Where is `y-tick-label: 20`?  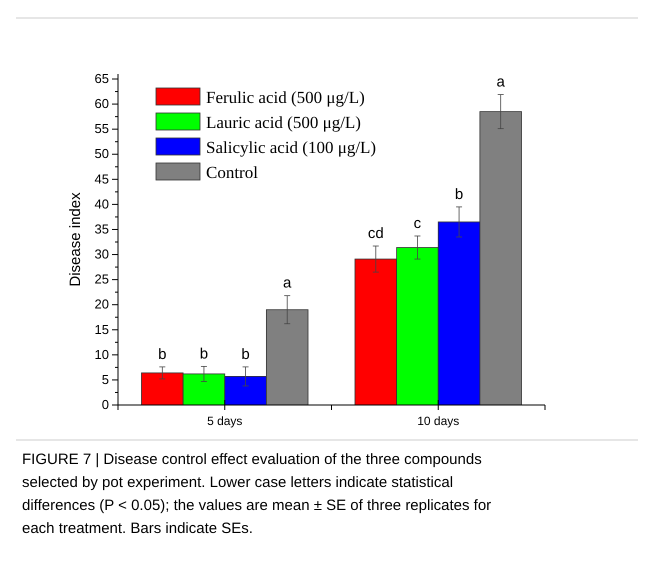 y-tick-label: 20 is located at coordinates (101, 304).